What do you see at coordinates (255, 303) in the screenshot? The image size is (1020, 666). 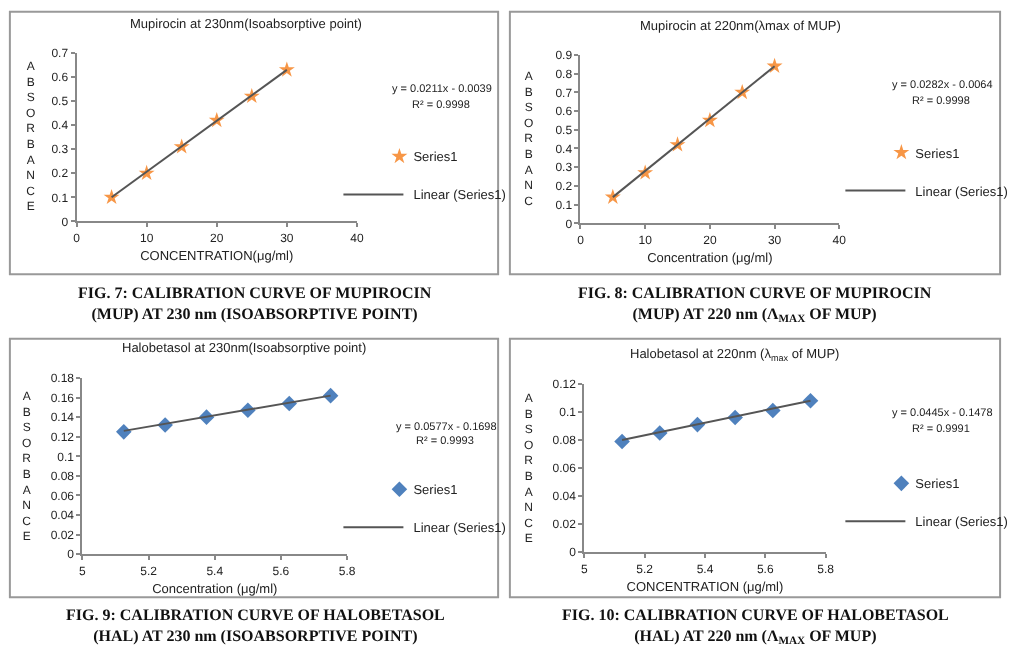 I see `caption: FIG. 7: CALIBRATION CURVE OF MUPIROCIN (MUP) AT 230 nm (ISOABSORPTIVE POINT)` at bounding box center [255, 303].